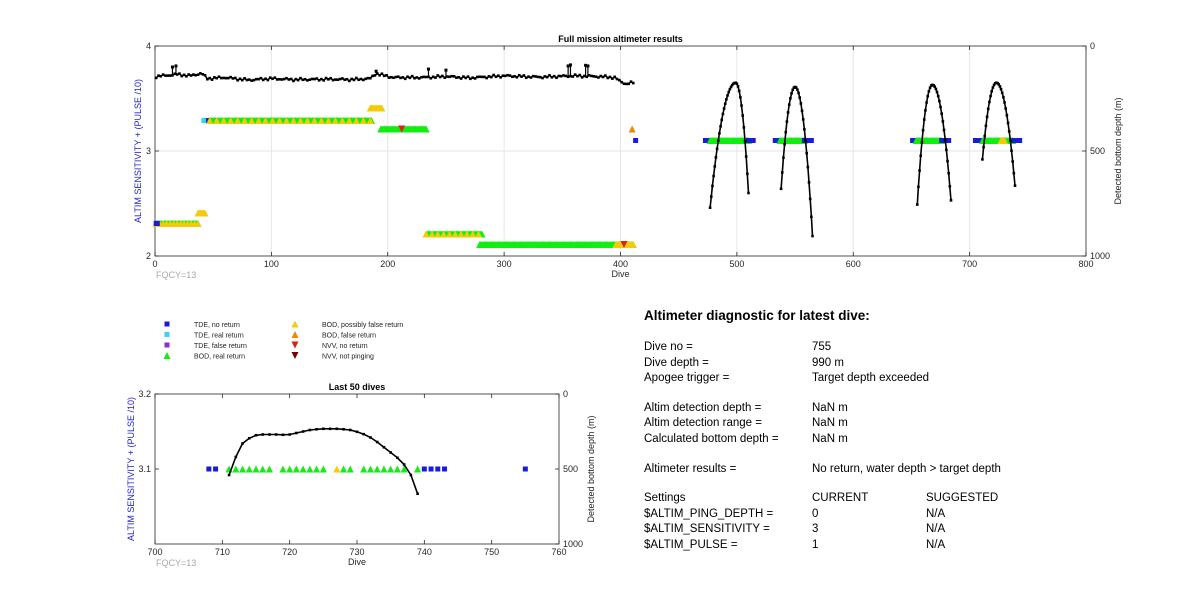  Describe the element at coordinates (148, 256) in the screenshot. I see `y-tick-label: 2` at that location.